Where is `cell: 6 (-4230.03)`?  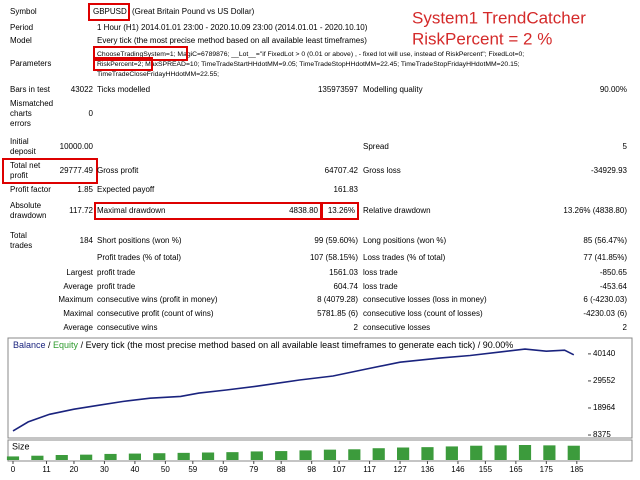 cell: 6 (-4230.03) is located at coordinates (605, 299).